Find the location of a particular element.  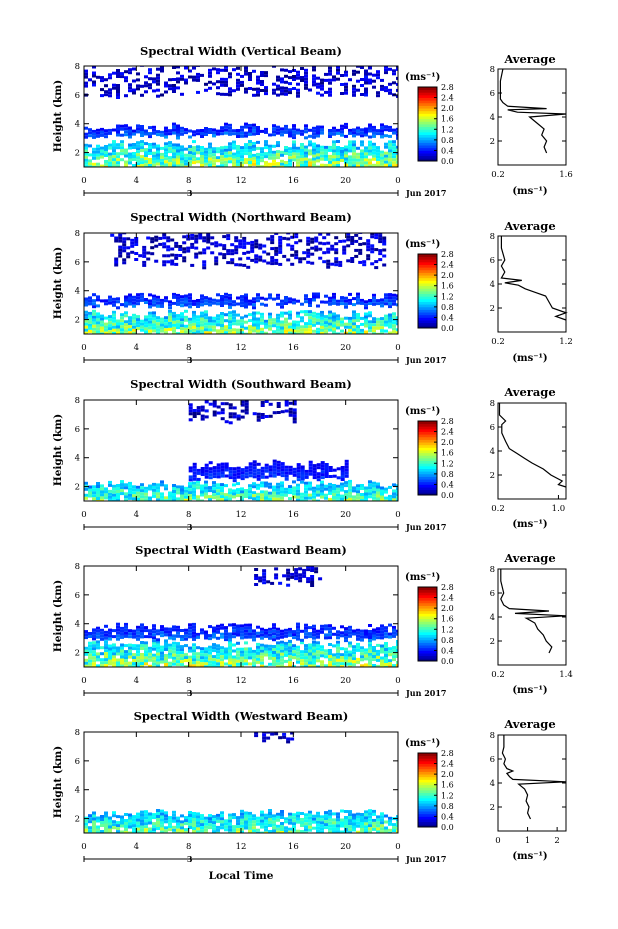

x-tick-label: 0 is located at coordinates (397, 181).